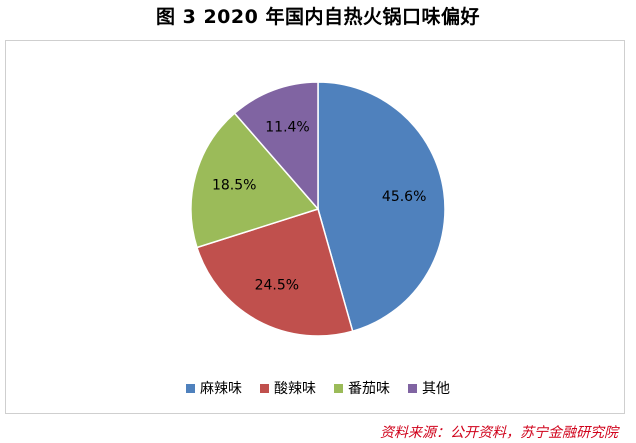 This screenshot has height=443, width=636. I want to click on legend-label-2: 酸辣味, so click(295, 389).